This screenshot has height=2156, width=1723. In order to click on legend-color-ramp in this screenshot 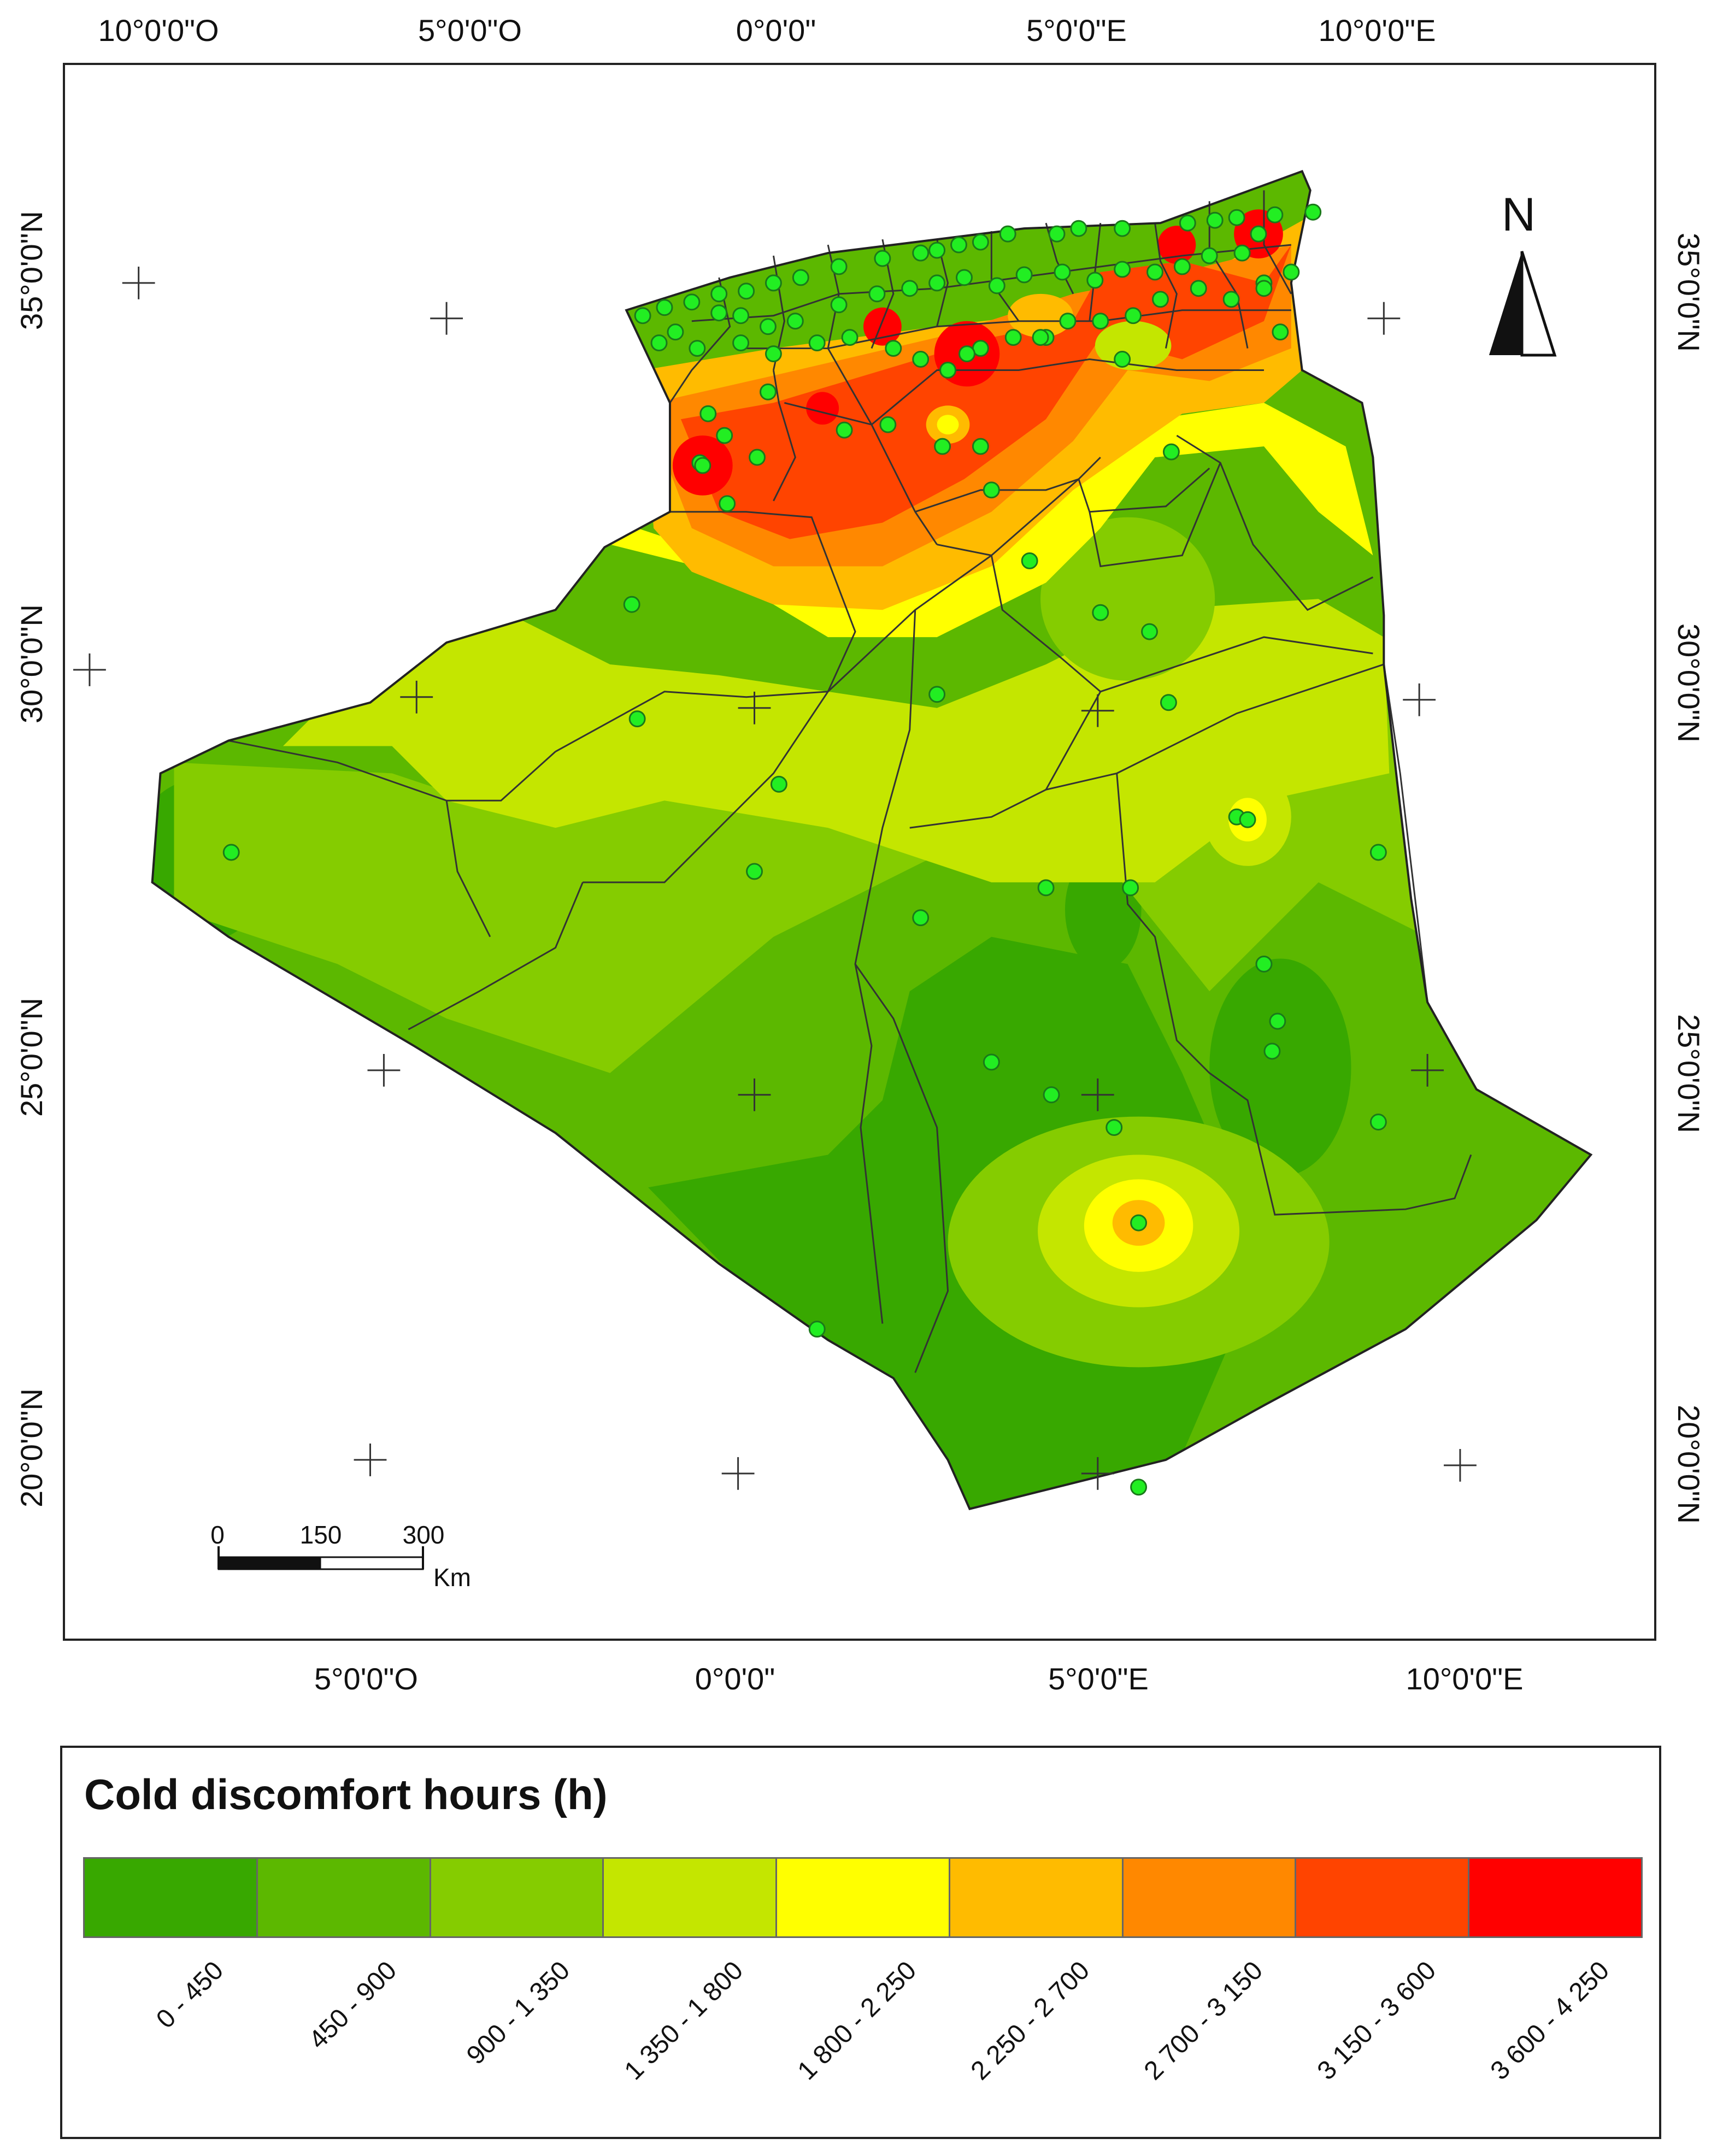, I will do `click(863, 1897)`.